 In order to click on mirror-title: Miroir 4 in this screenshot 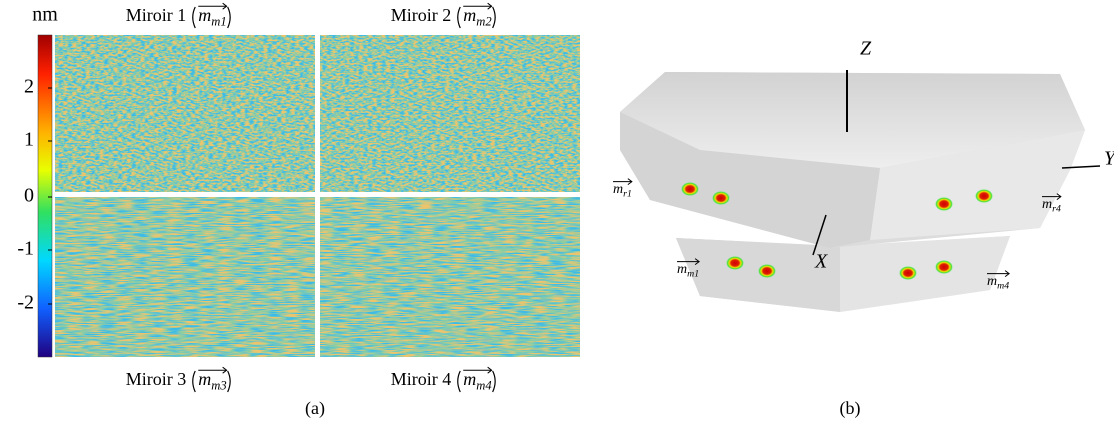, I will do `click(421, 379)`.